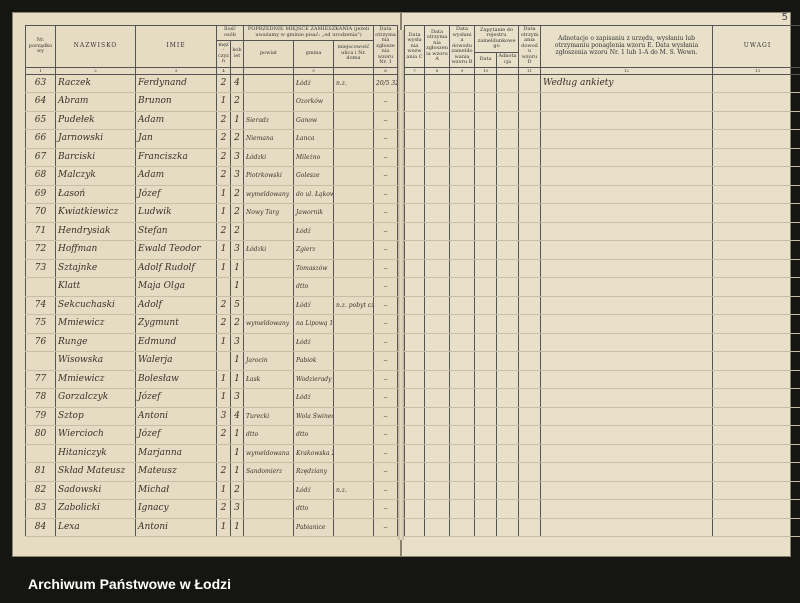  I want to click on first-name: Adolf Rudolf, so click(176, 268).